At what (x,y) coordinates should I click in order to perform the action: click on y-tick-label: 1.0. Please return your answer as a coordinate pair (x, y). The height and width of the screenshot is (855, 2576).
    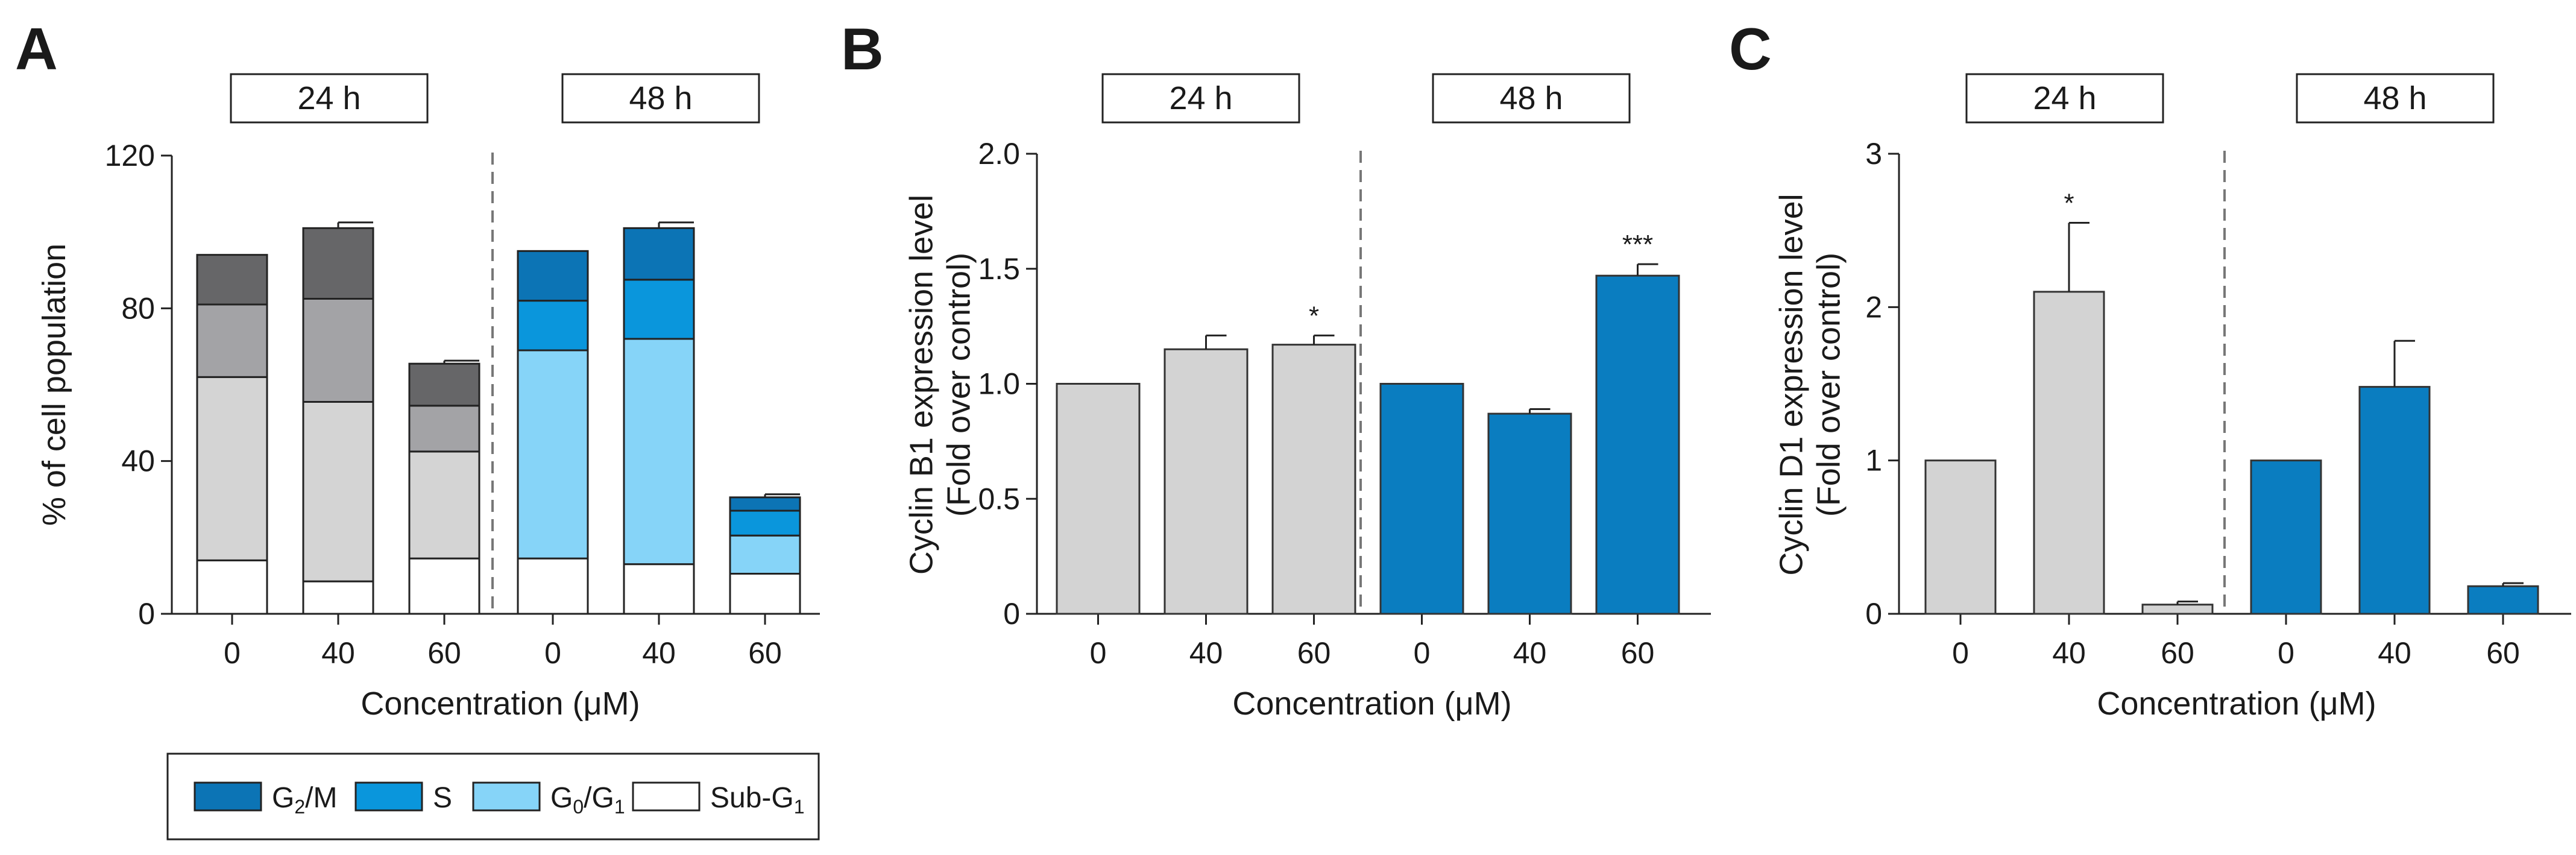
    Looking at the image, I should click on (999, 384).